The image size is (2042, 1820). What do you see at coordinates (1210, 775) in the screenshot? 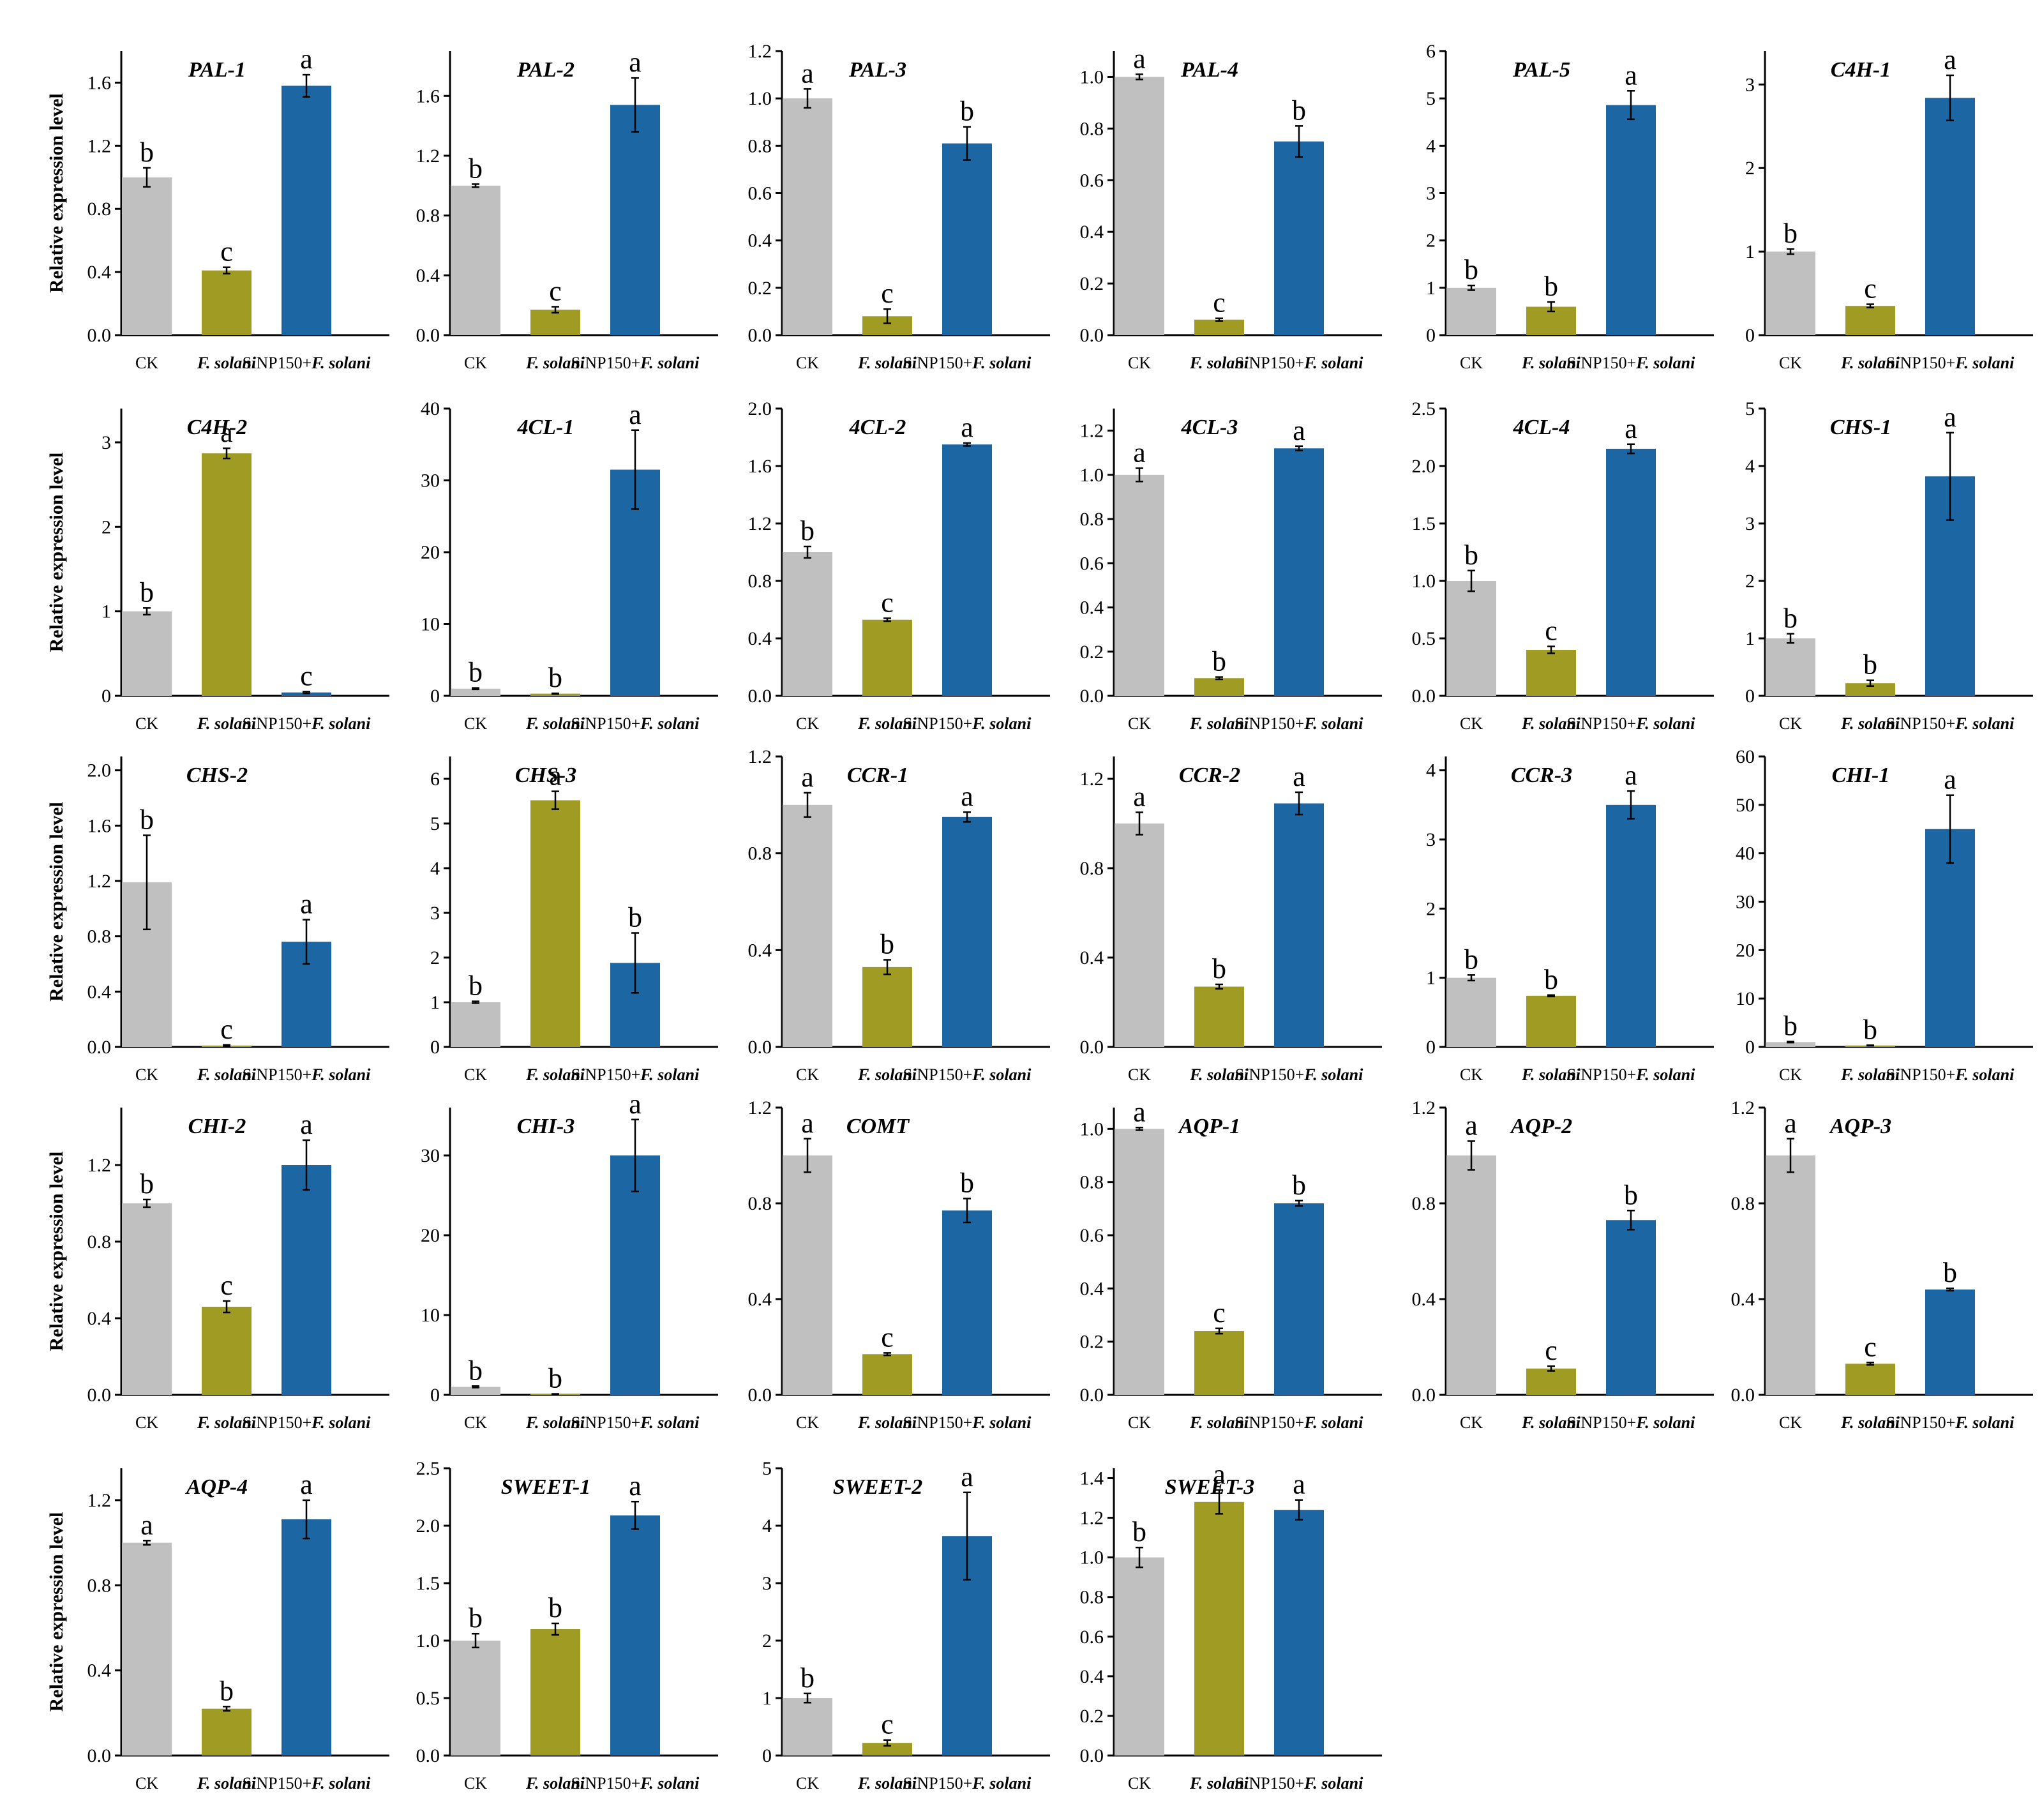
I see `panel-title: CCR-2` at bounding box center [1210, 775].